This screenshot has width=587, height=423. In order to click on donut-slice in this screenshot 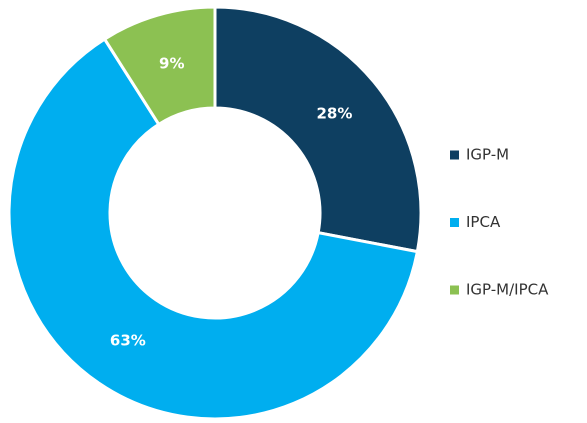, I will do `click(159, 66)`.